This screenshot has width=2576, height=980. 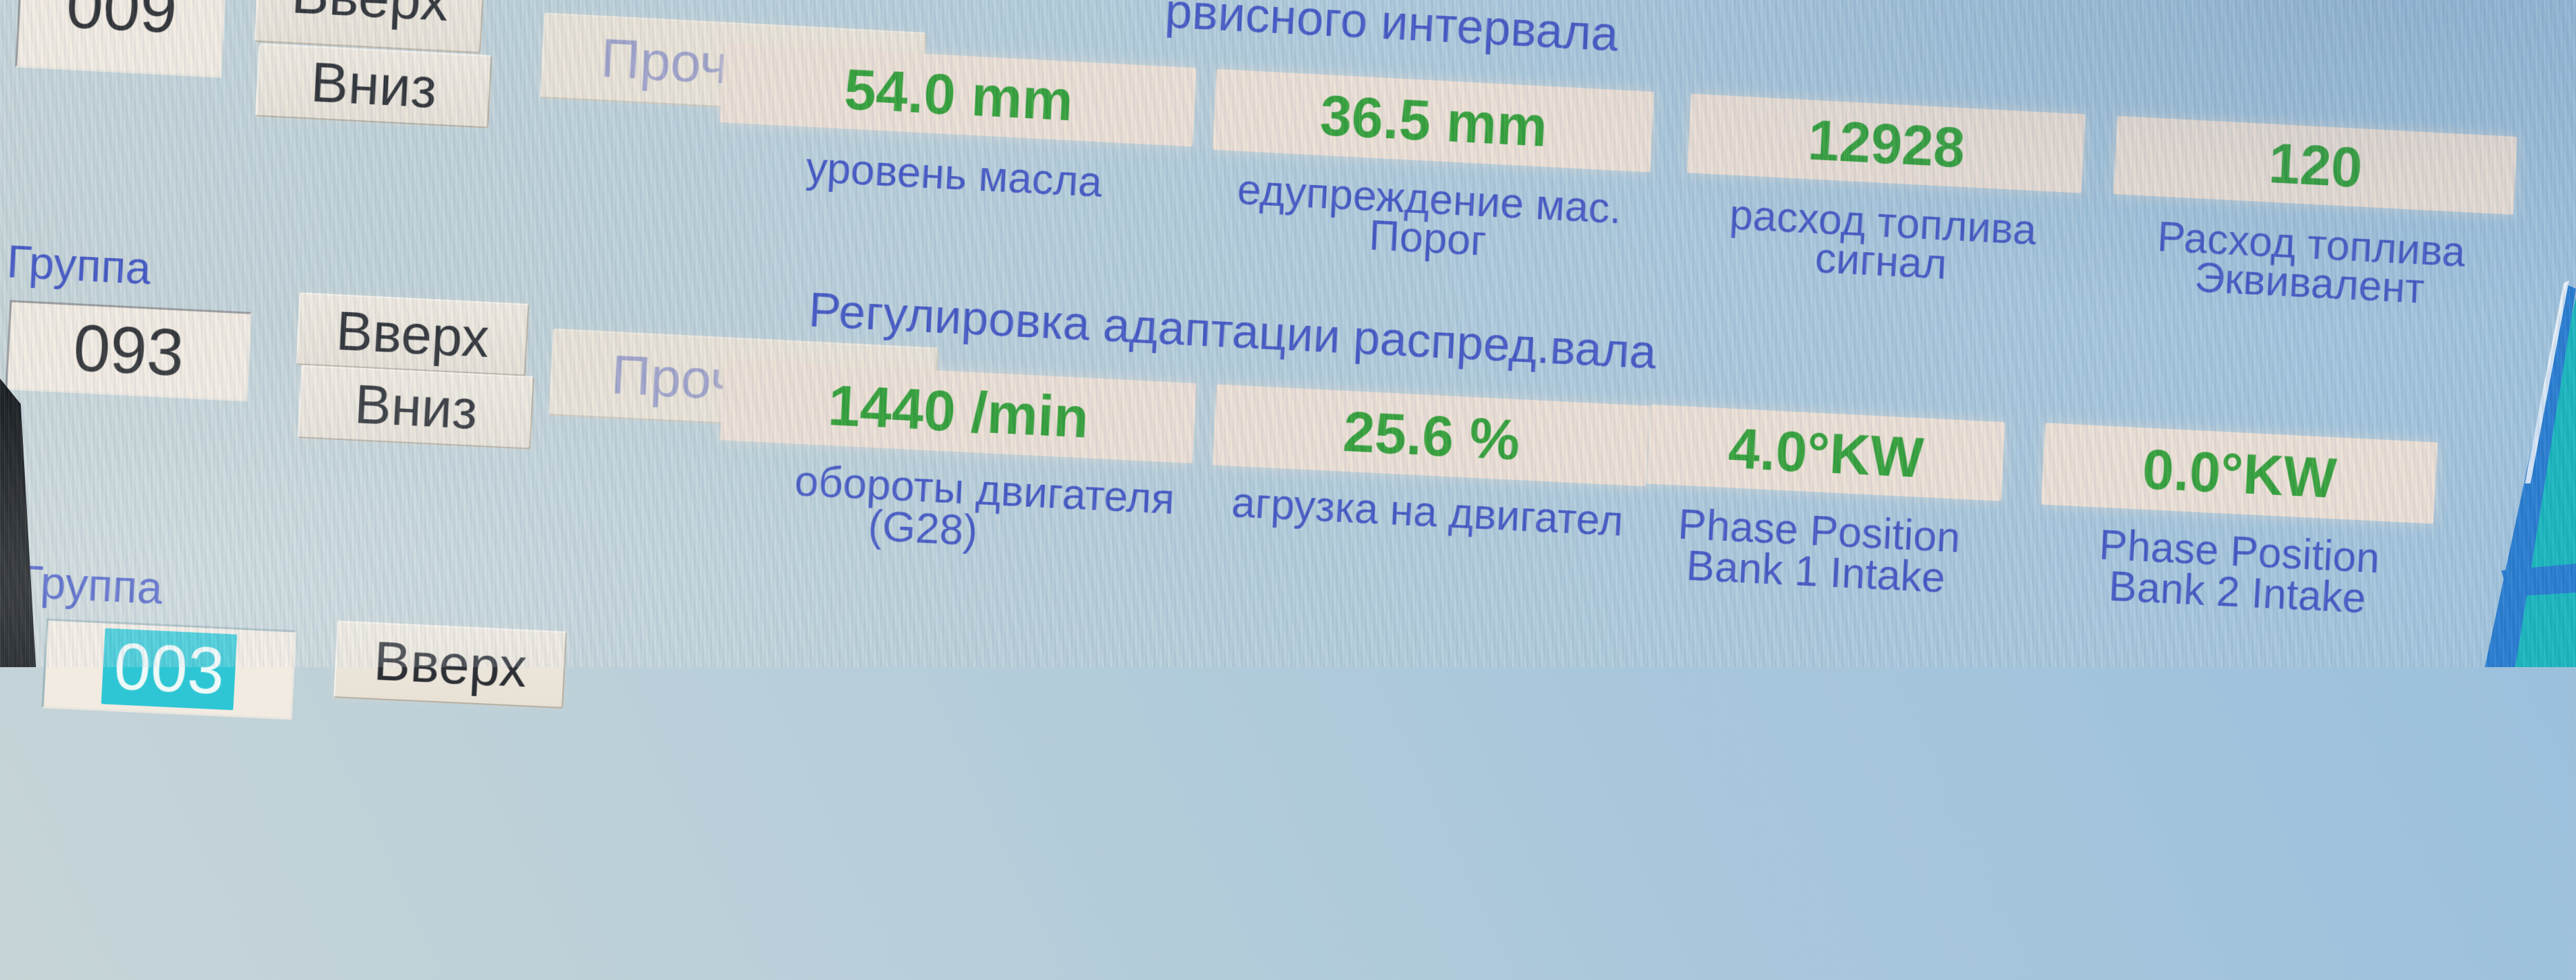 I want to click on measurement-value: 54.0 mm, so click(x=959, y=94).